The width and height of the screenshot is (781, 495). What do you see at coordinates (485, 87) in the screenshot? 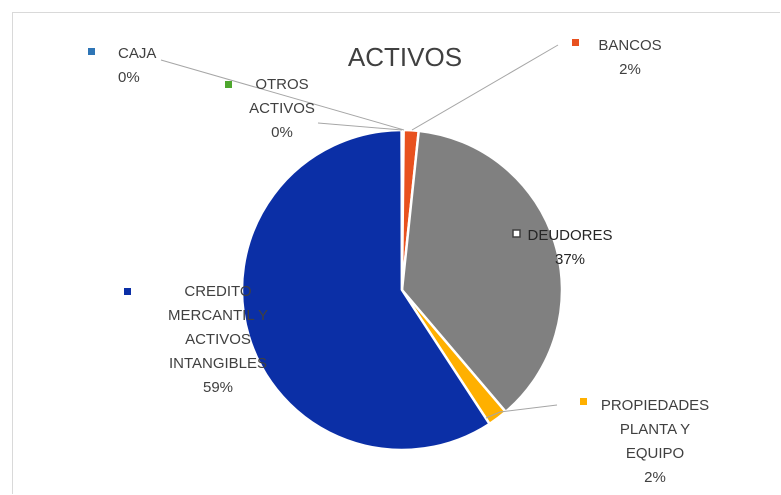
I see `leader-line-bancos` at bounding box center [485, 87].